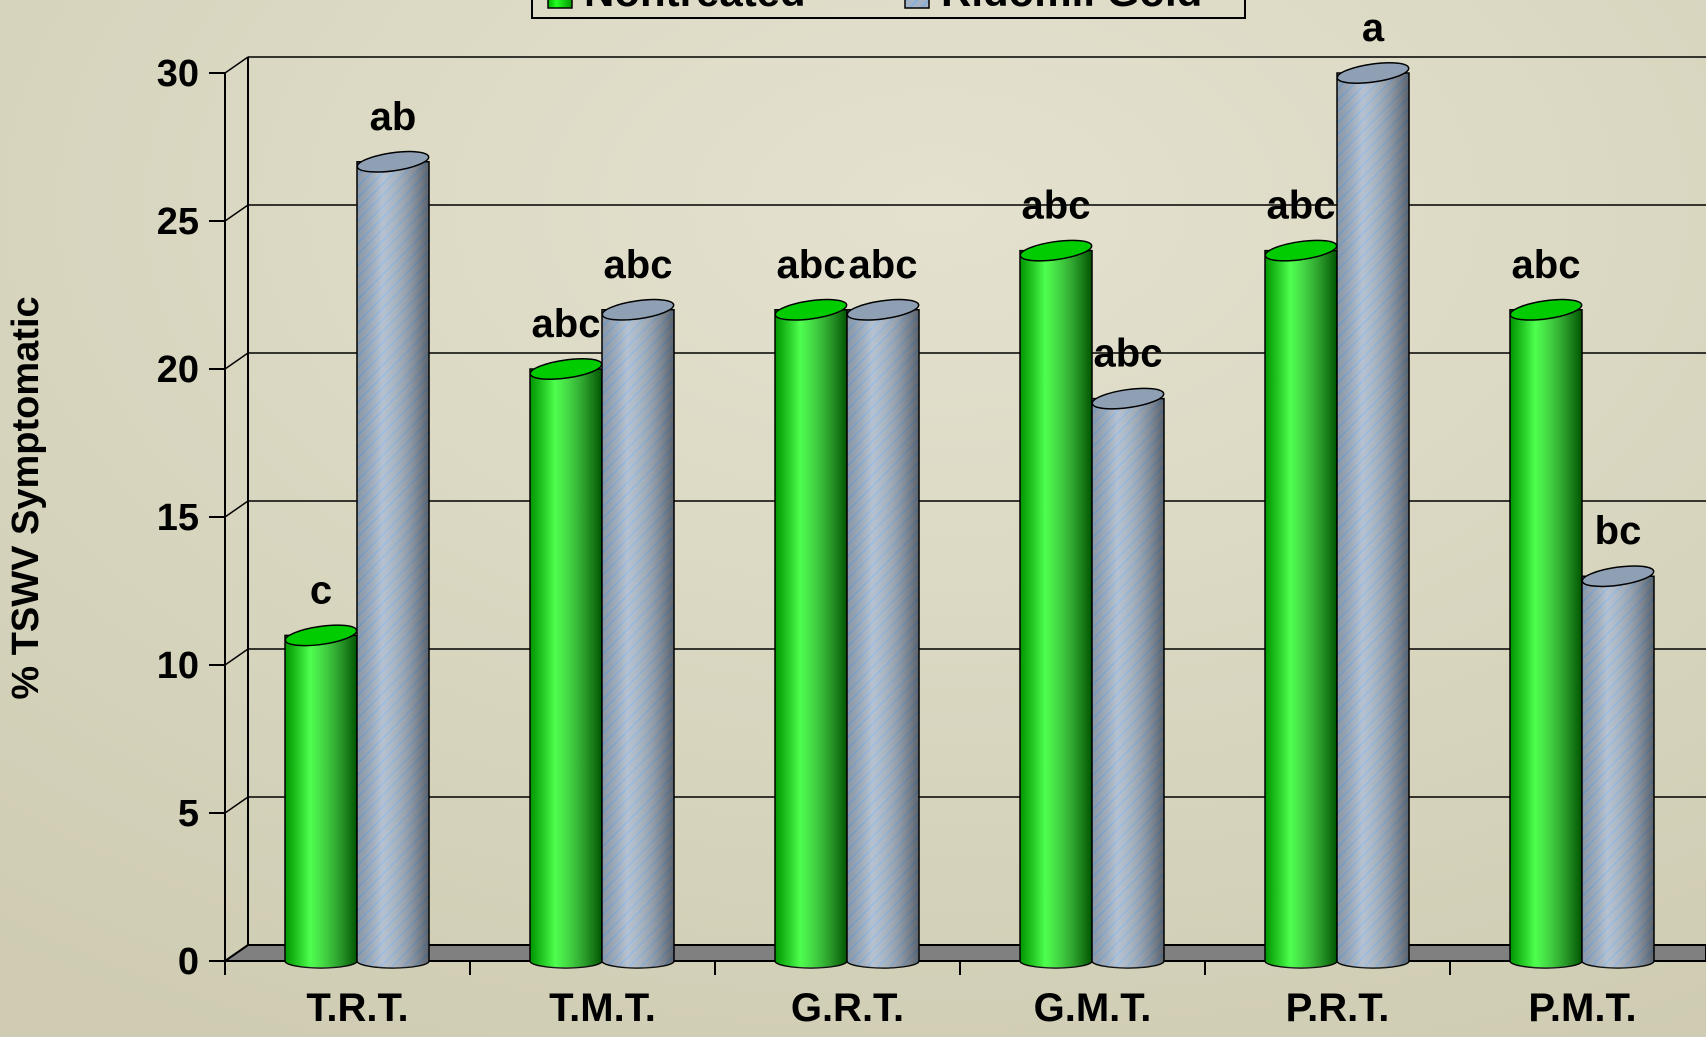 This screenshot has height=1037, width=1706. I want to click on bar-letter: a, so click(1373, 28).